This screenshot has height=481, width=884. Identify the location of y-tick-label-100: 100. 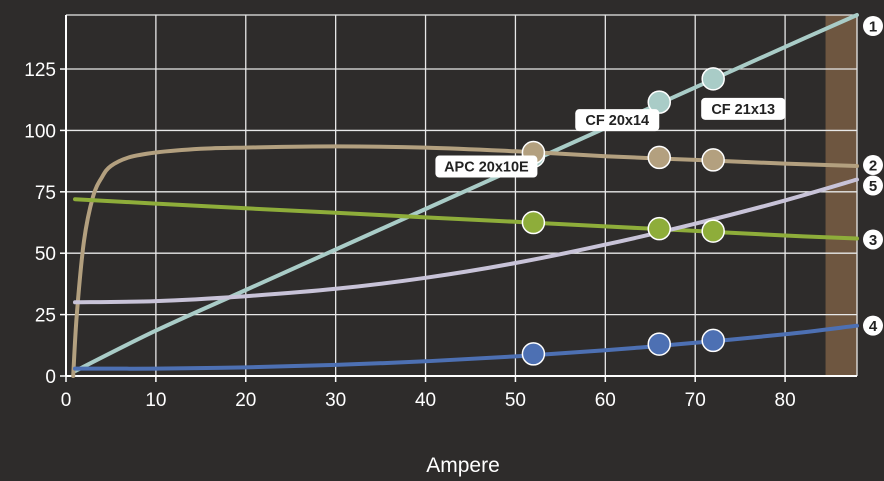
(40, 131).